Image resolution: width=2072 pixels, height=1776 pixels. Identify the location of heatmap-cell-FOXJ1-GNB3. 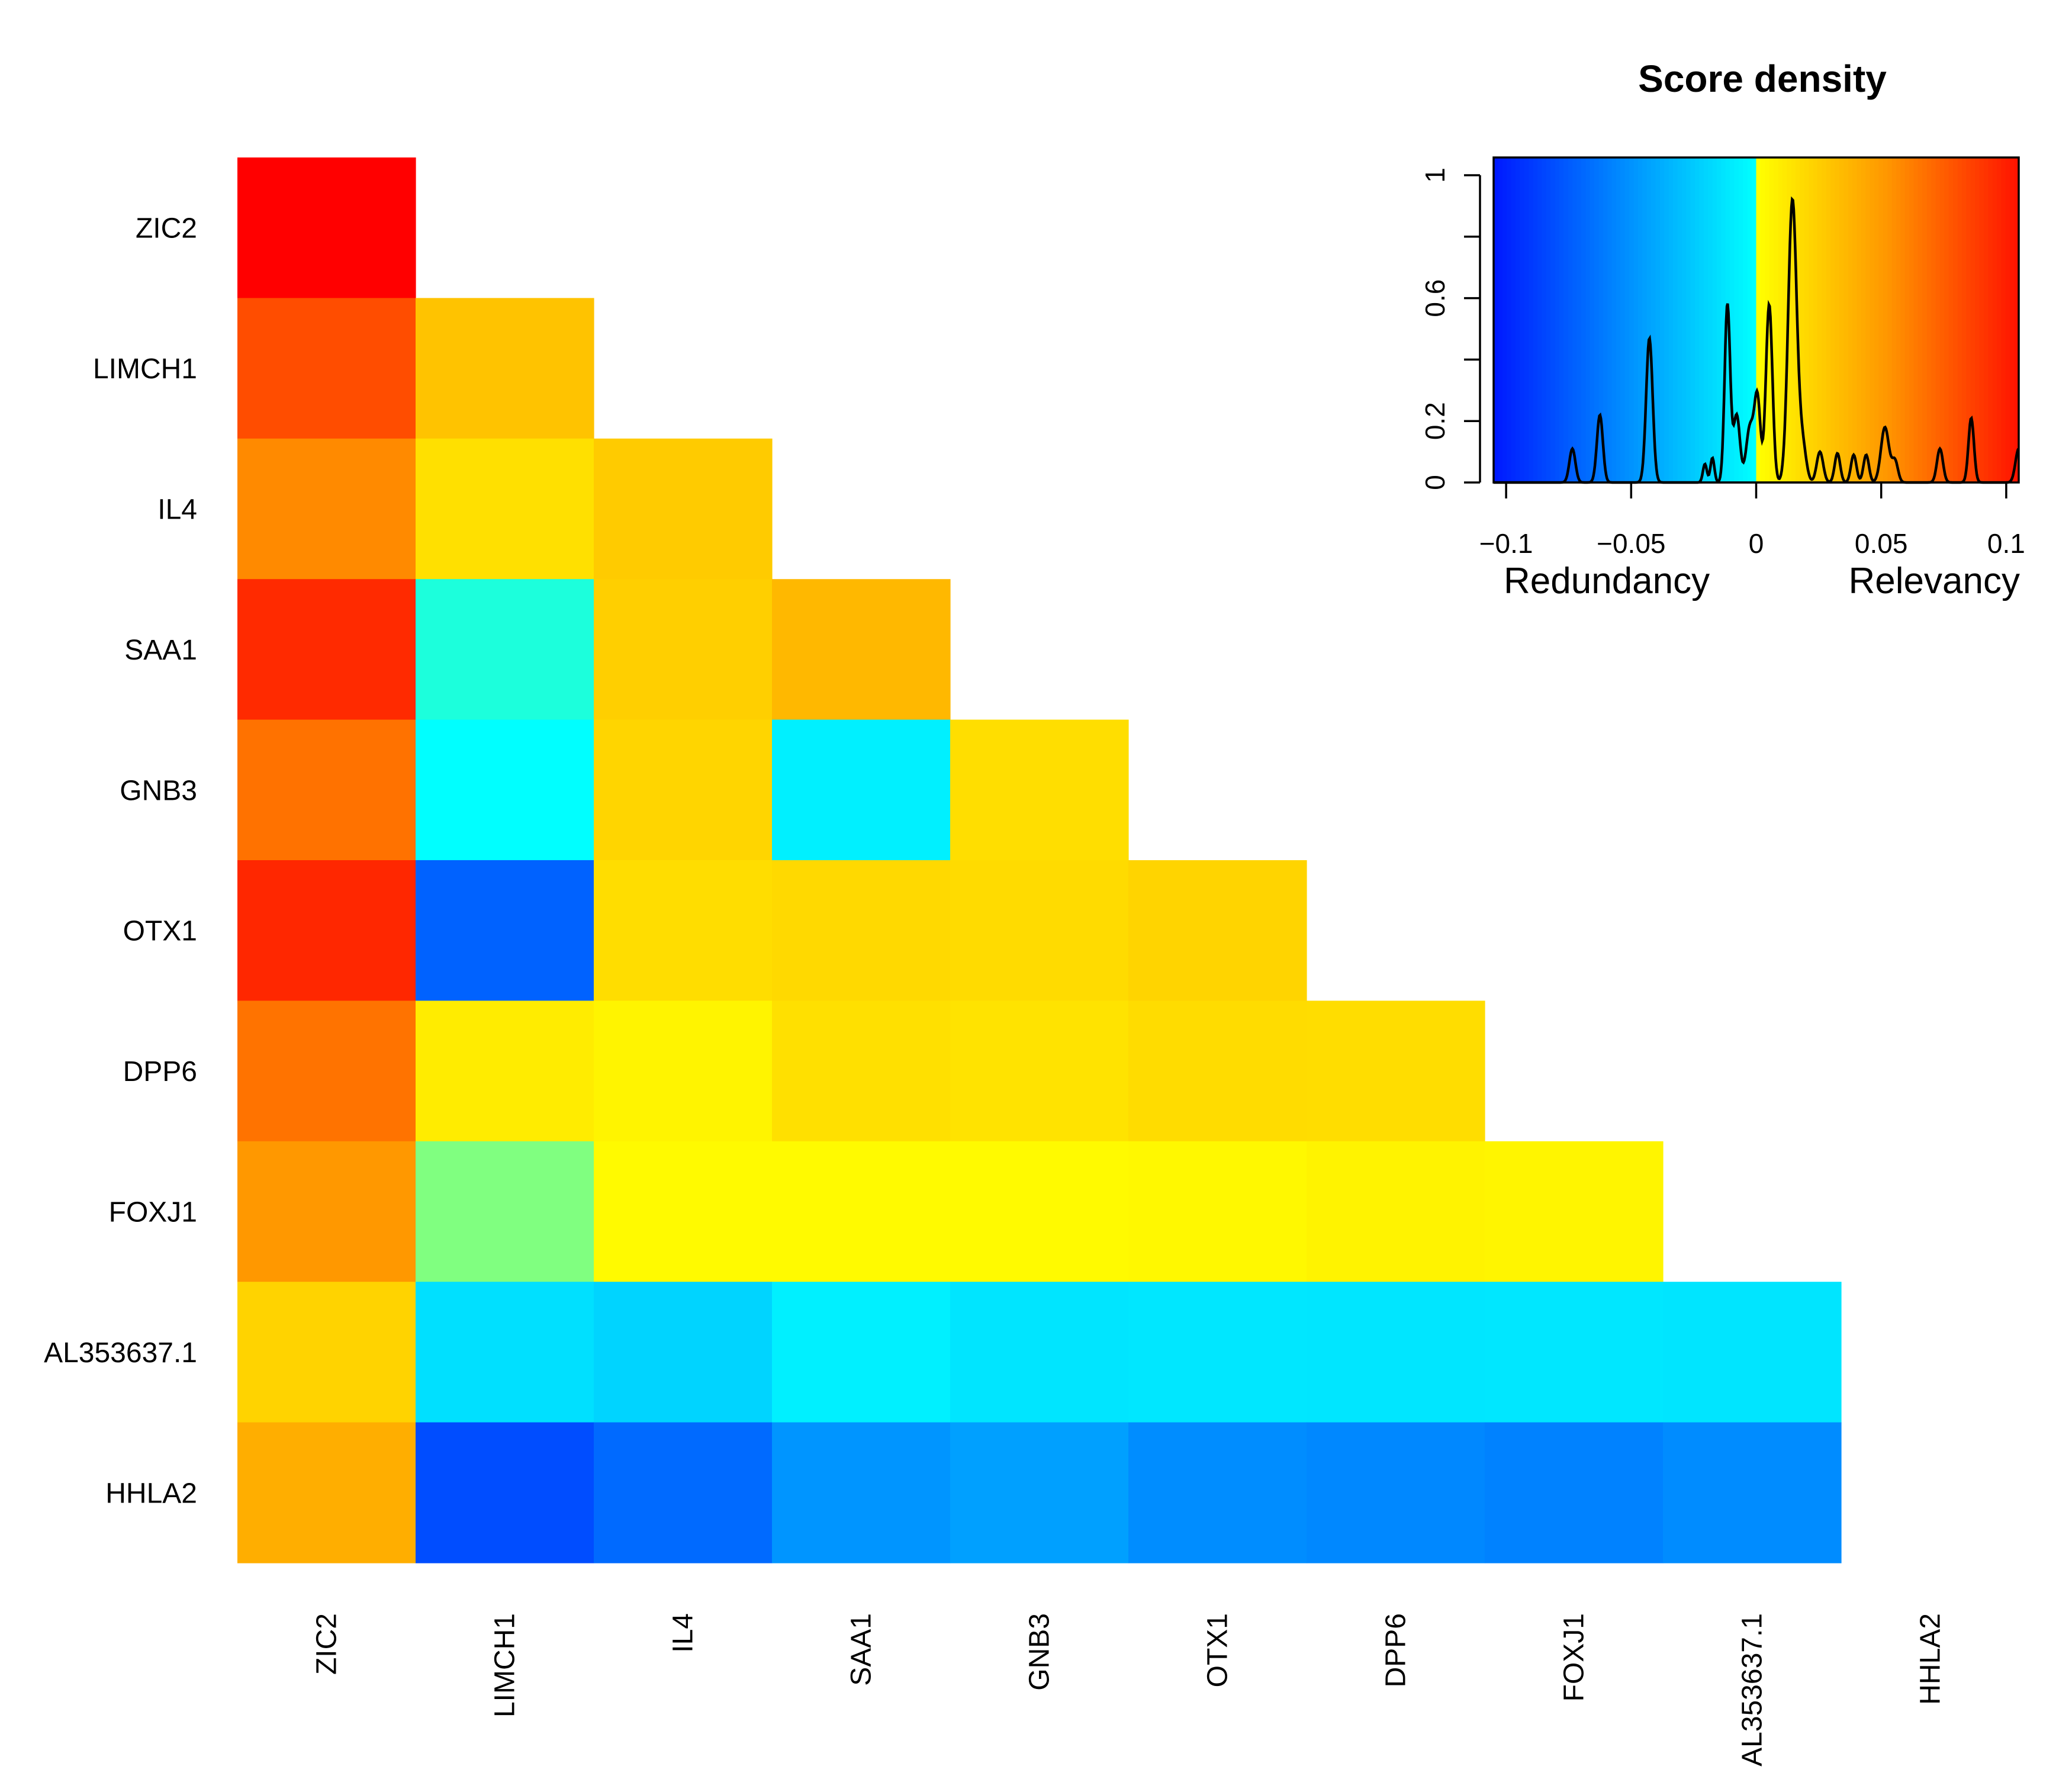
(1039, 1211).